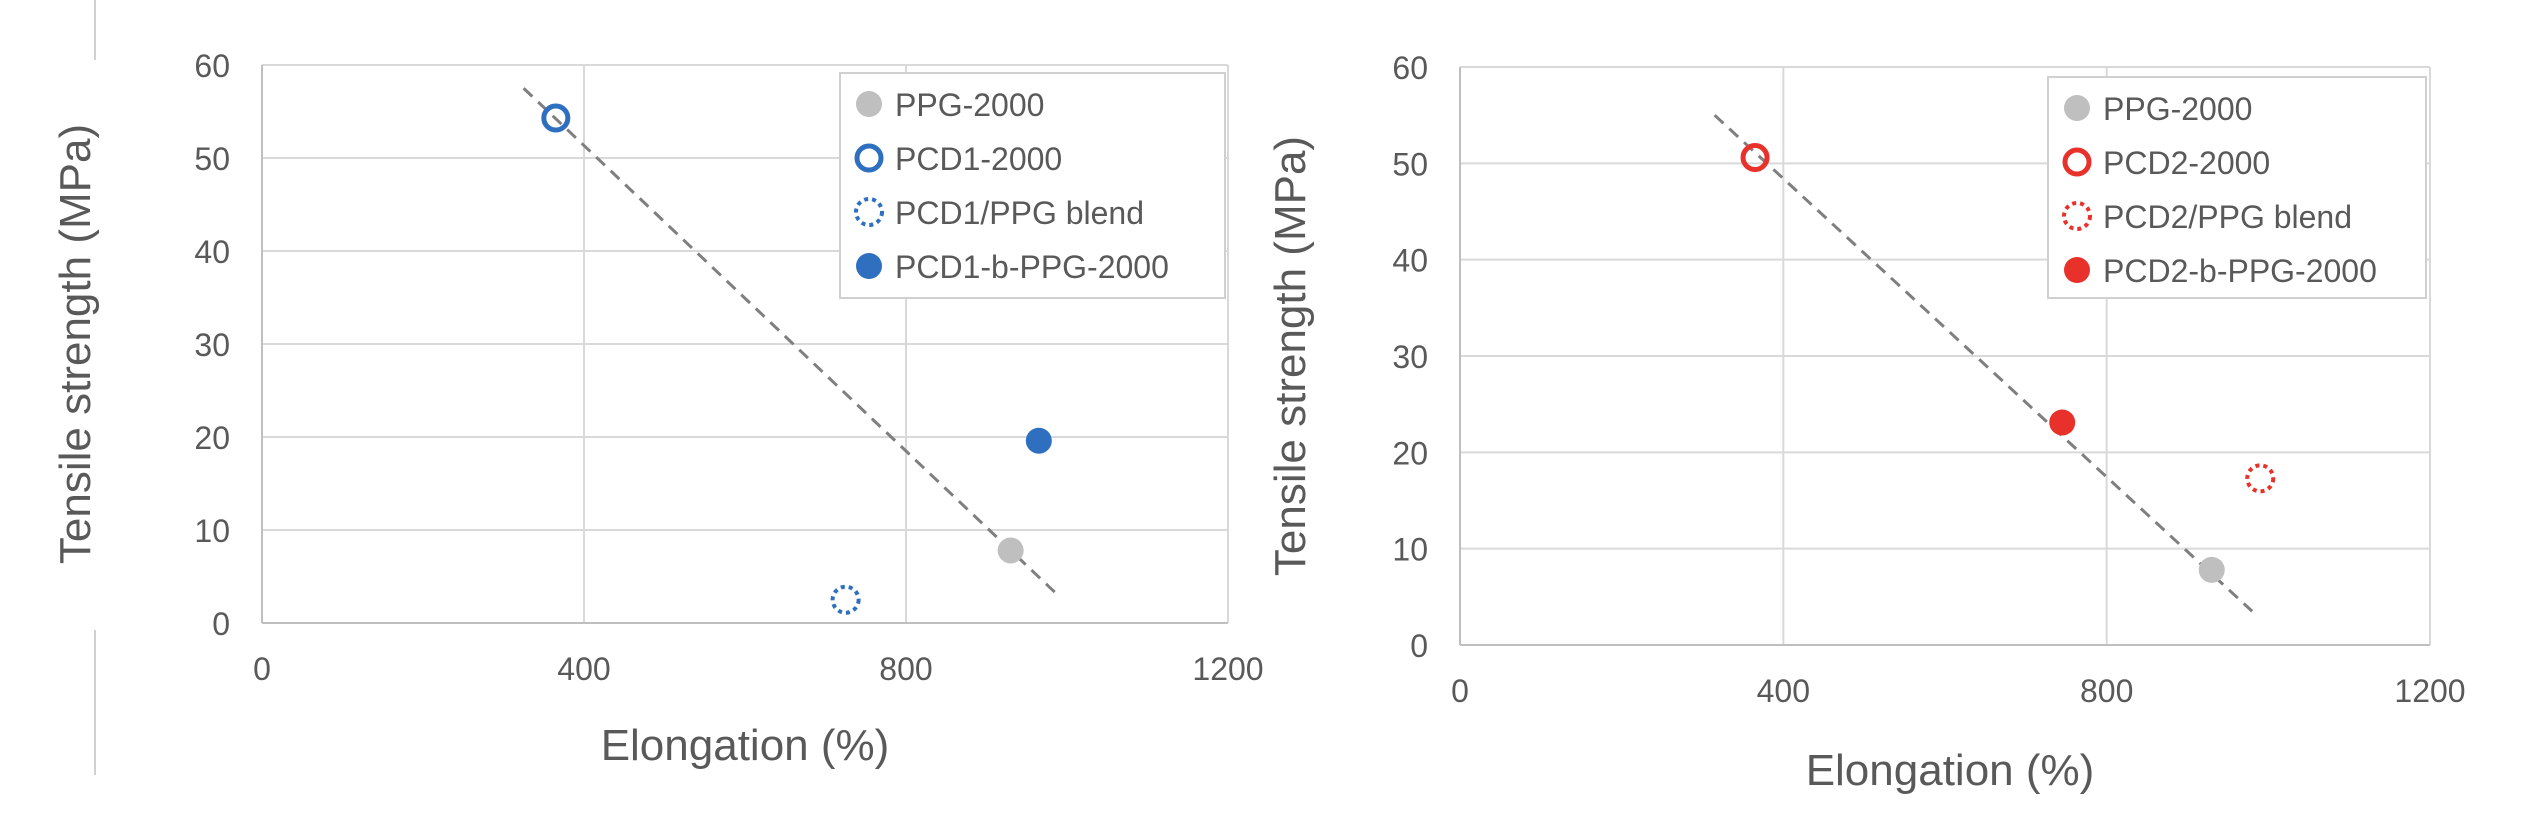 Image resolution: width=2528 pixels, height=826 pixels. Describe the element at coordinates (2062, 422) in the screenshot. I see `data-point-pcd2-b-ppg-2000` at that location.